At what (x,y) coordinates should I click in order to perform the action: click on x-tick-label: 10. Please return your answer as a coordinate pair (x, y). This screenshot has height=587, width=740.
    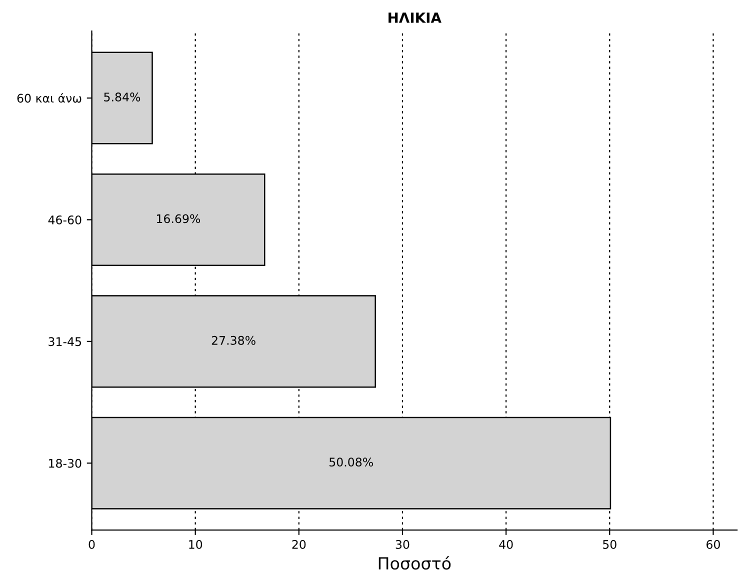
    Looking at the image, I should click on (195, 544).